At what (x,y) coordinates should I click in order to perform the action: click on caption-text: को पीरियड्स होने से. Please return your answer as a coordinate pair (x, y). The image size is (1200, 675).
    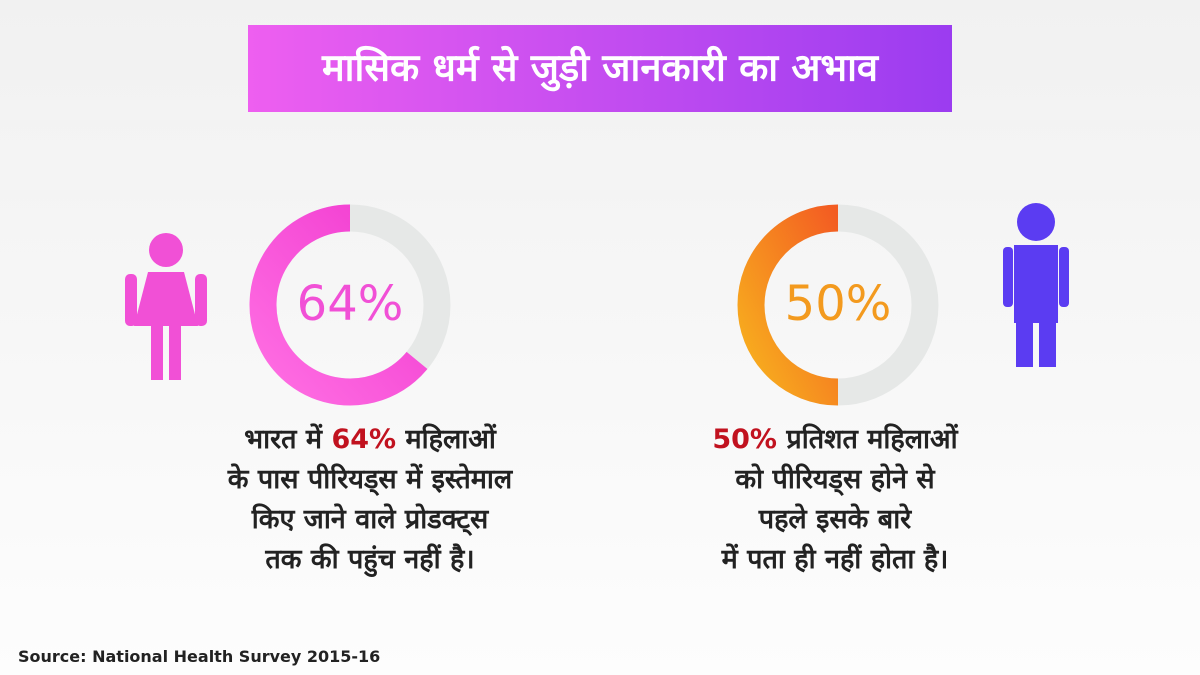
    Looking at the image, I should click on (835, 479).